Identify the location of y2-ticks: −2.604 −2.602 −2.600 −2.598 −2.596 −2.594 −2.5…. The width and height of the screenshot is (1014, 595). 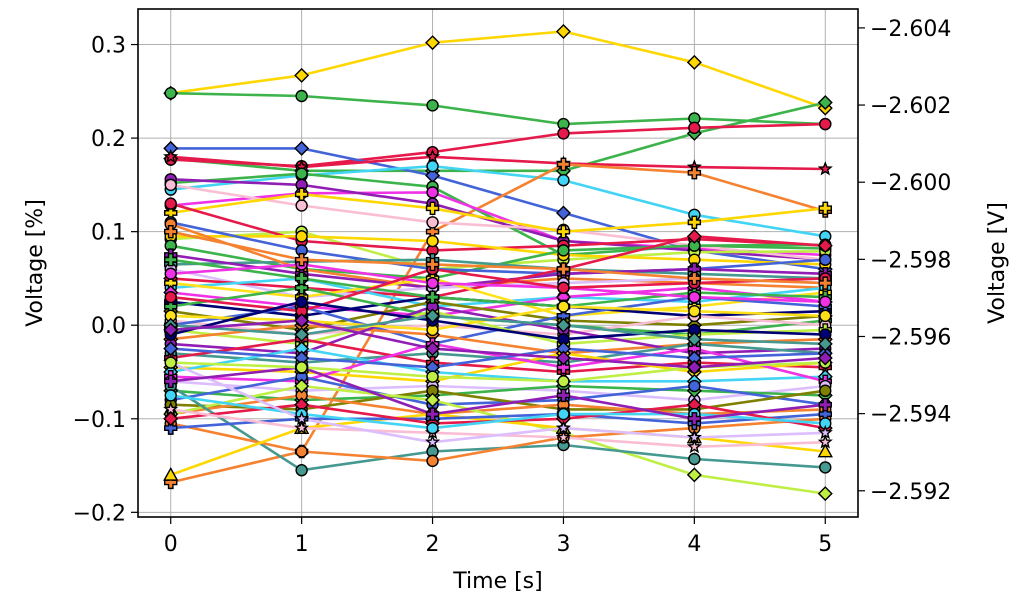
(904, 261).